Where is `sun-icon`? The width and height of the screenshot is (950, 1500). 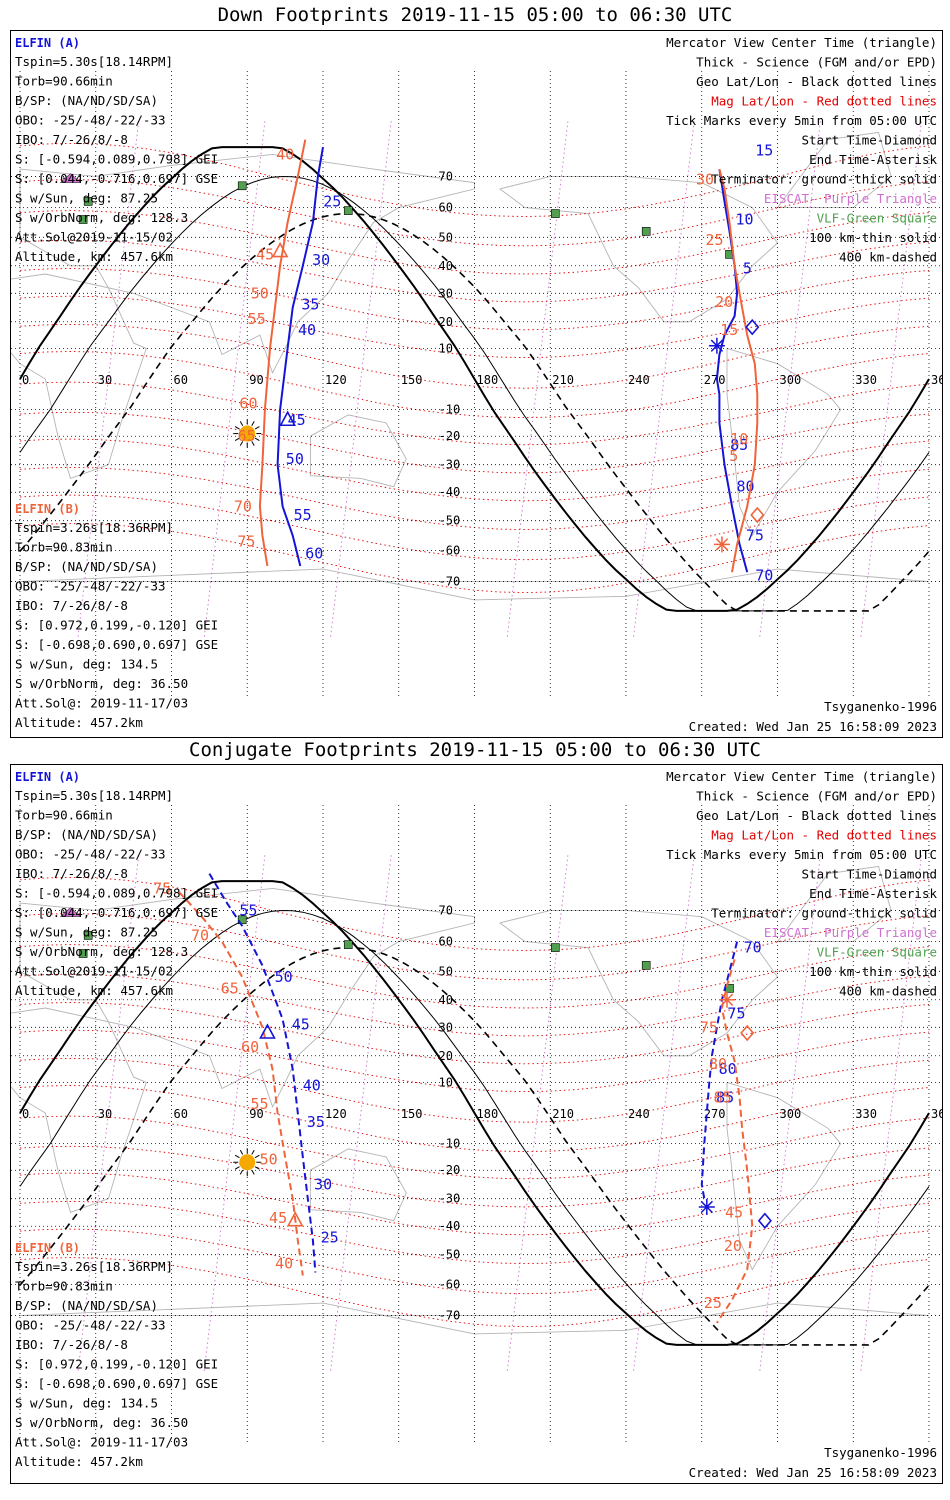
sun-icon is located at coordinates (247, 1162).